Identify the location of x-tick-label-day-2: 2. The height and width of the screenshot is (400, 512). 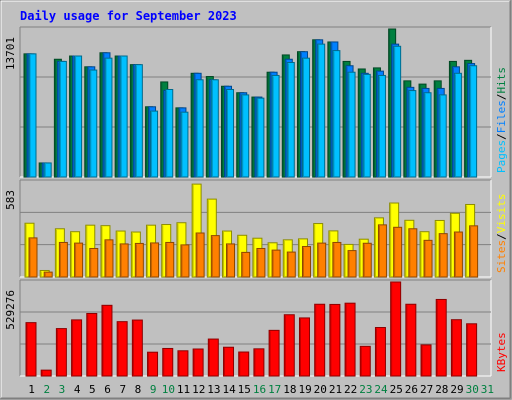
(46, 389).